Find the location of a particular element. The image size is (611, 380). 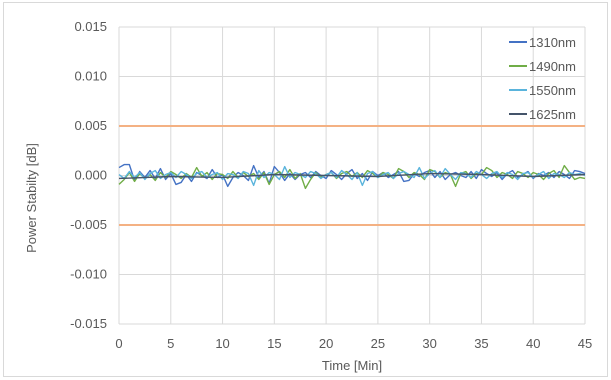

y-tick-label-2: 0.005 is located at coordinates (90, 125).